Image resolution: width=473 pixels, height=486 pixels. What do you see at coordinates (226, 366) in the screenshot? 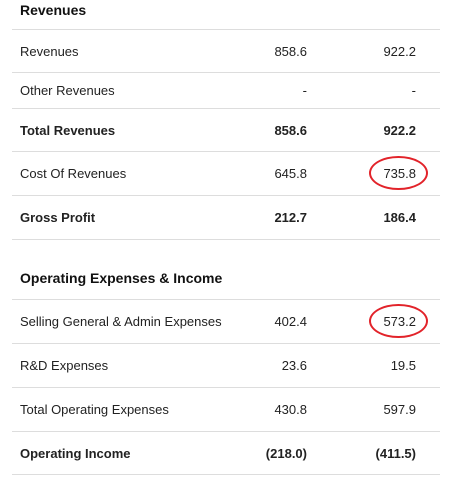
I see `table-row-rd-expenses: R&D Expenses 23.6 19.5` at bounding box center [226, 366].